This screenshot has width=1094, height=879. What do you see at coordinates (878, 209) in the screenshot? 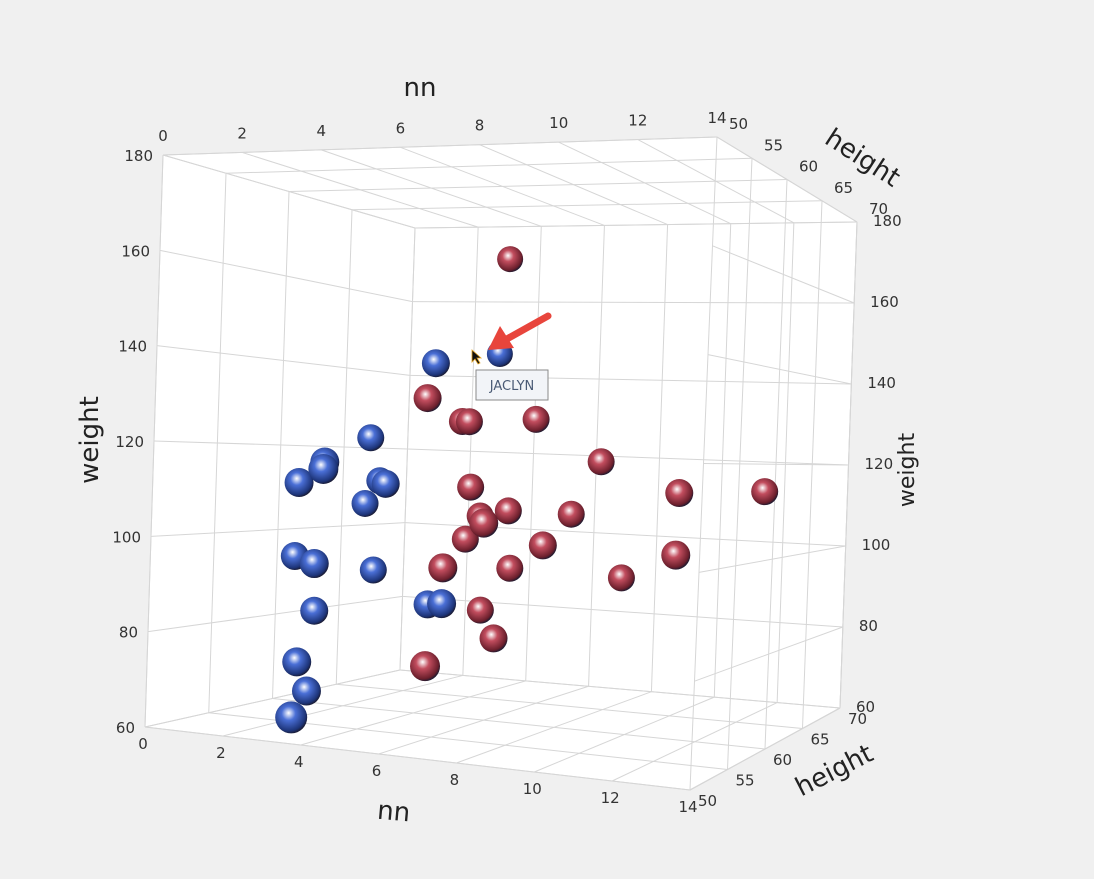
I see `z-tick-label-top: 70` at bounding box center [878, 209].